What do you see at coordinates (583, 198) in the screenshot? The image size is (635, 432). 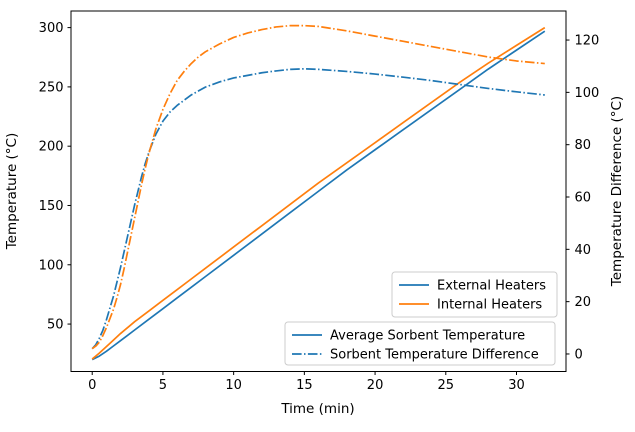 I see `y-right-tick-label: 60` at bounding box center [583, 198].